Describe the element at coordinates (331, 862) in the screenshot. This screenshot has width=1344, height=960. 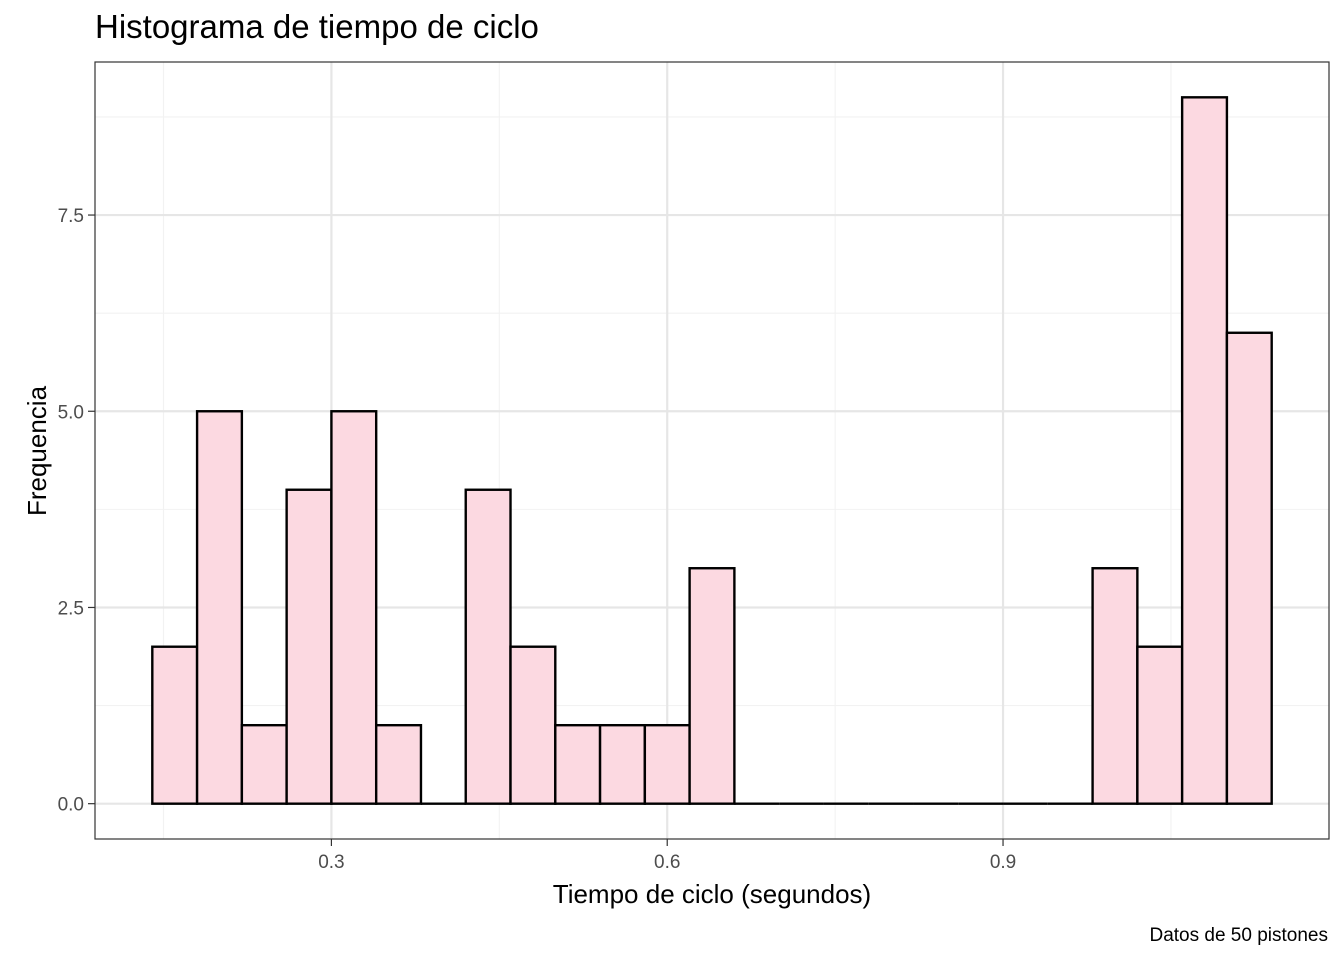
I see `x-tick-label: 0.3` at that location.